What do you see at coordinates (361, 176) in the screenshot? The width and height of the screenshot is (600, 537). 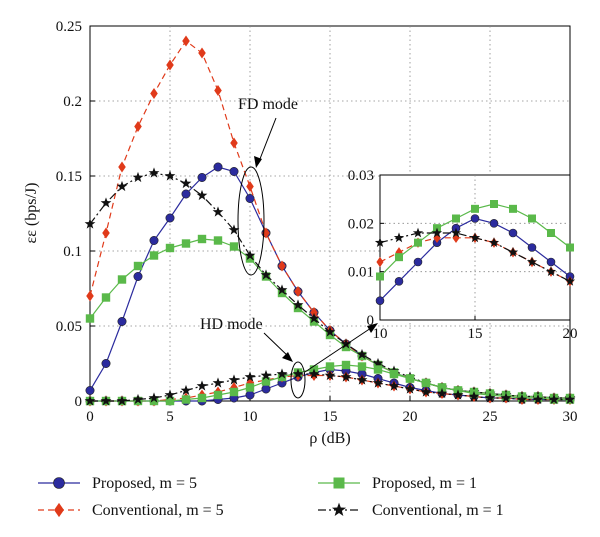 I see `inset-y-tick-label: 0.03` at bounding box center [361, 176].